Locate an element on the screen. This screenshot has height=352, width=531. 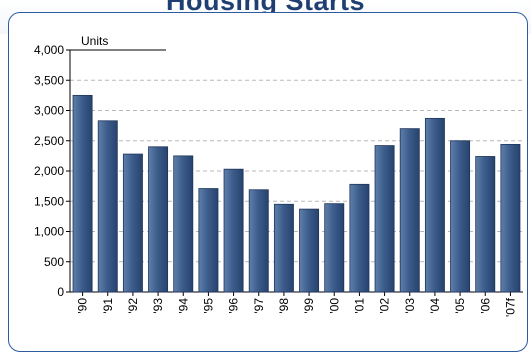
x-tick-label: '06 is located at coordinates (485, 306).